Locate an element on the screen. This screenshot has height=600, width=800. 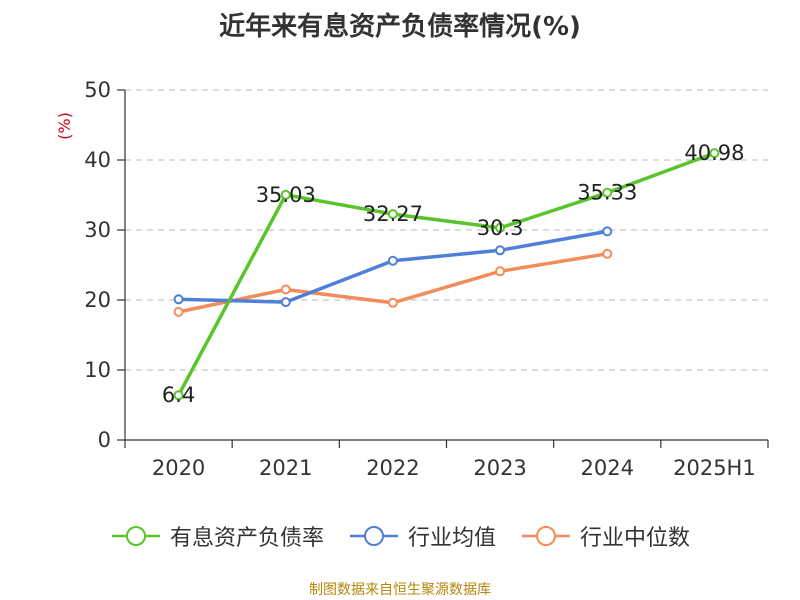
legend-item-industry-average: 行业均值 is located at coordinates (422, 536).